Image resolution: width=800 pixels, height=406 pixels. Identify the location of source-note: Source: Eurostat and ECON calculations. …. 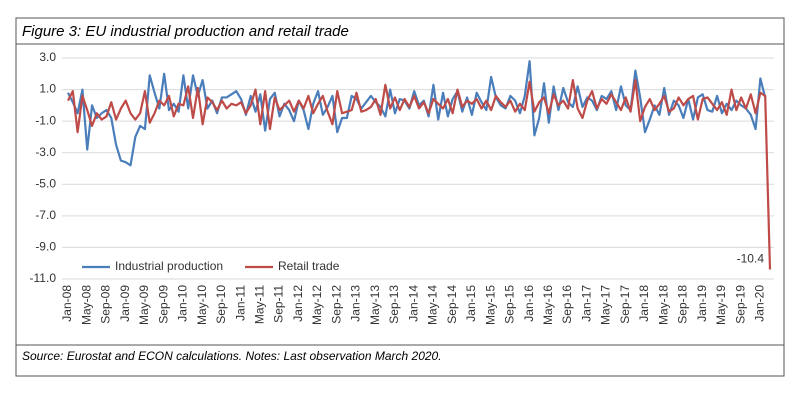
(232, 356).